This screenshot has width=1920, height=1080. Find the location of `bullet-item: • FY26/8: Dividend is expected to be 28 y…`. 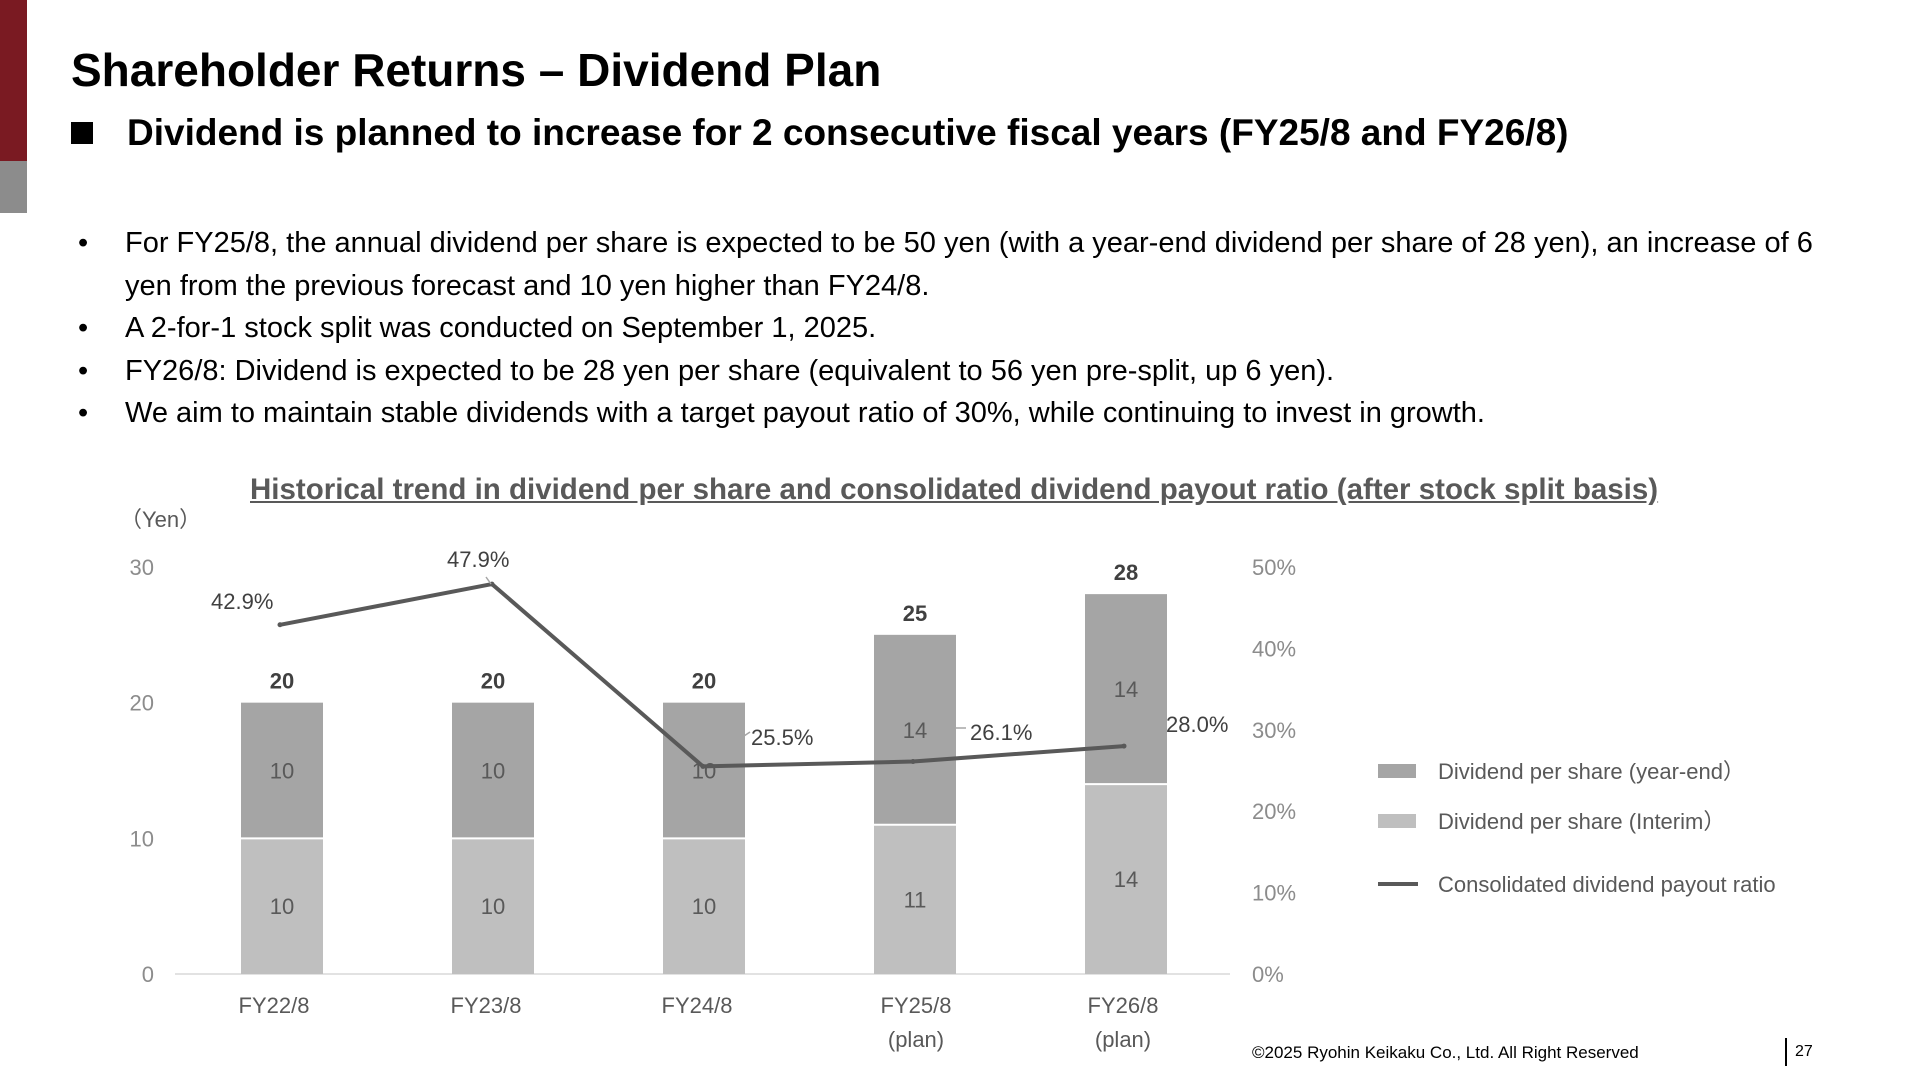

bullet-item: • FY26/8: Dividend is expected to be 28 y… is located at coordinates (958, 371).